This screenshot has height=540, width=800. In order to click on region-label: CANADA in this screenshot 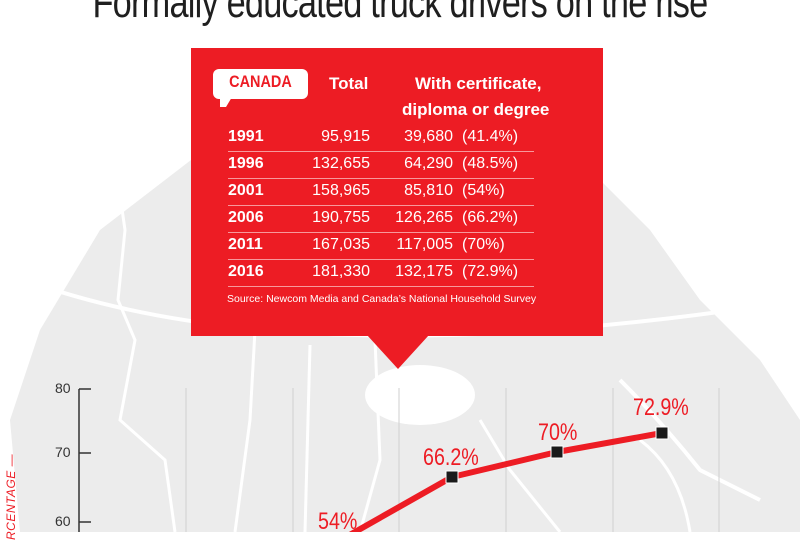, I will do `click(260, 81)`.